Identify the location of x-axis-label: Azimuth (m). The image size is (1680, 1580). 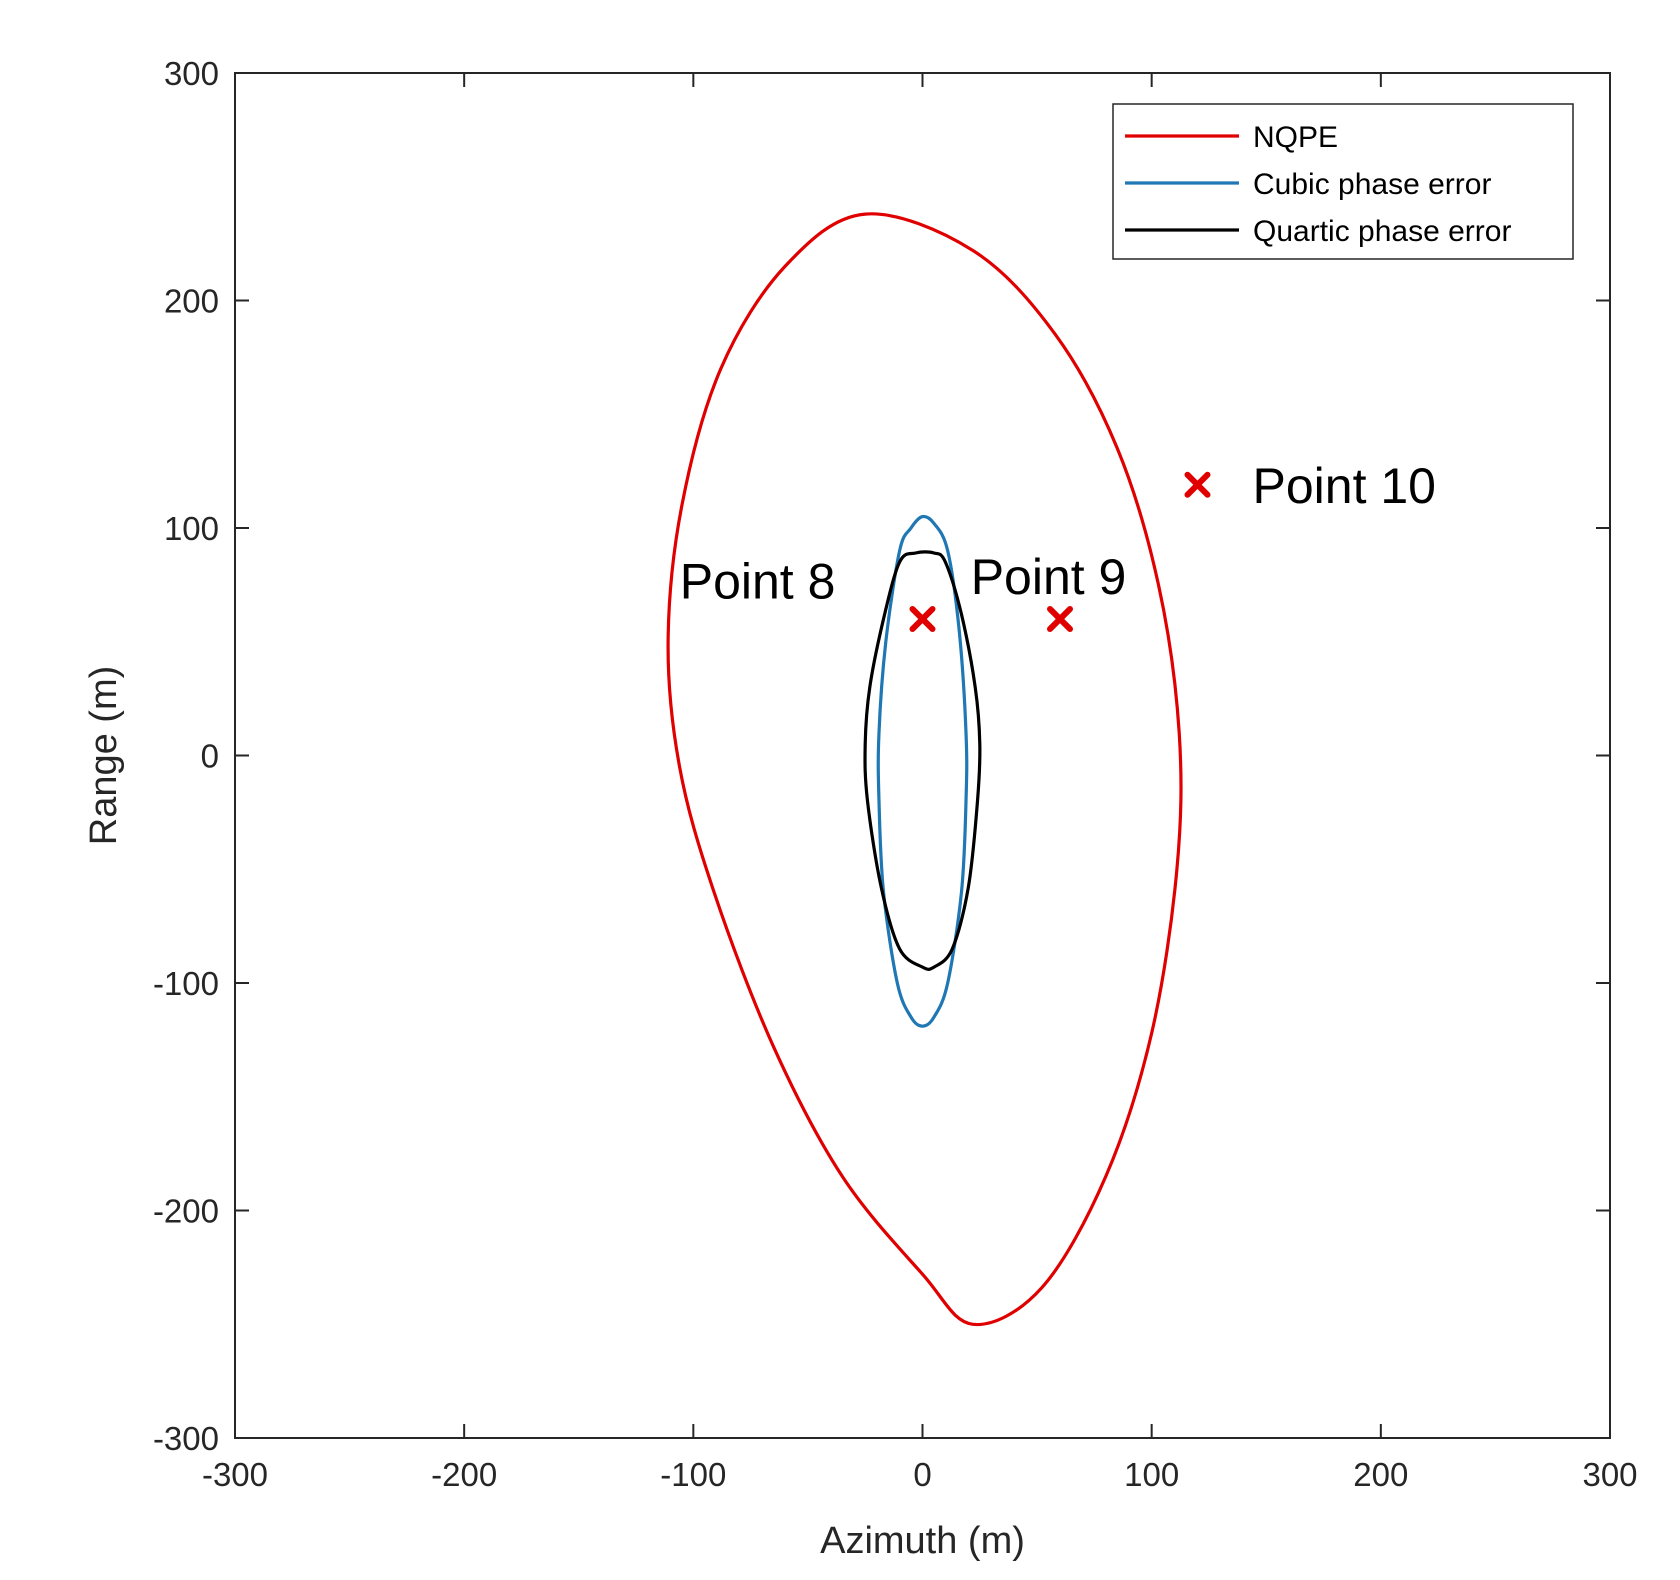
(922, 1541).